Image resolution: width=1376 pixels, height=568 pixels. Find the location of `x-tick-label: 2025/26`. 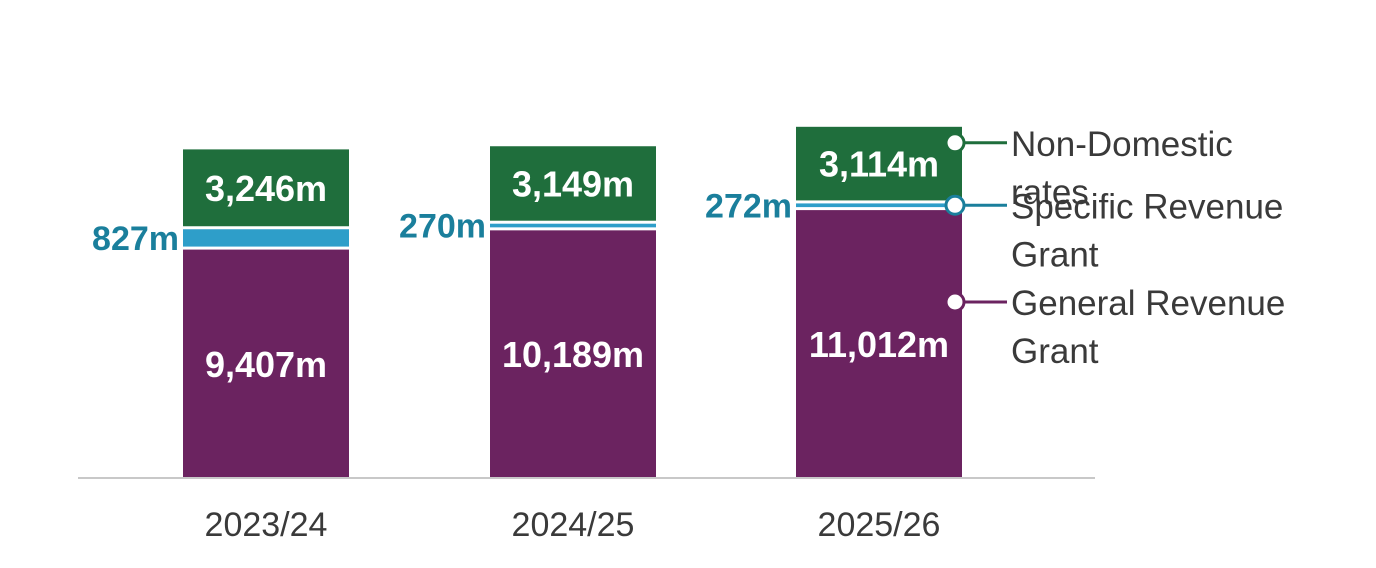

x-tick-label: 2025/26 is located at coordinates (879, 525).